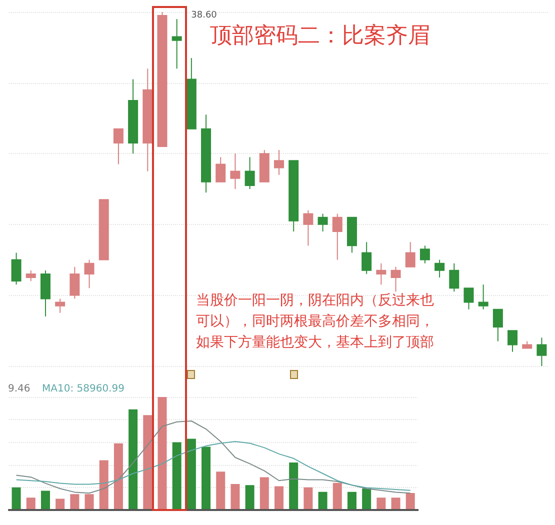 Image resolution: width=555 pixels, height=525 pixels. Describe the element at coordinates (204, 15) in the screenshot. I see `annotation: 38.60` at that location.